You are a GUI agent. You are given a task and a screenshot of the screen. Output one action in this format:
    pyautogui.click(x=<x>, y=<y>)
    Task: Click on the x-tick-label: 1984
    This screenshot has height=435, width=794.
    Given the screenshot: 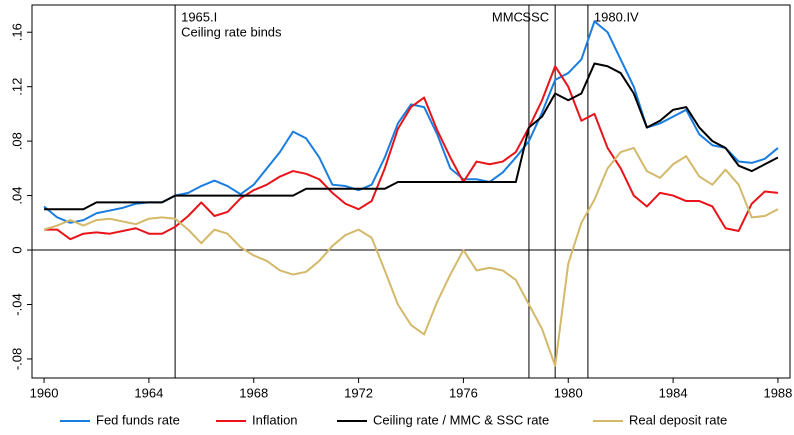 What is the action you would take?
    pyautogui.click(x=673, y=392)
    